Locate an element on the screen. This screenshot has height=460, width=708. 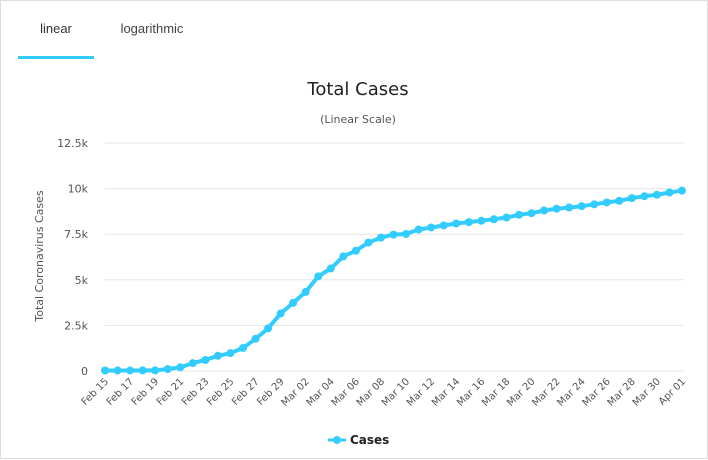
x-tick-label: Mar 30 is located at coordinates (647, 392).